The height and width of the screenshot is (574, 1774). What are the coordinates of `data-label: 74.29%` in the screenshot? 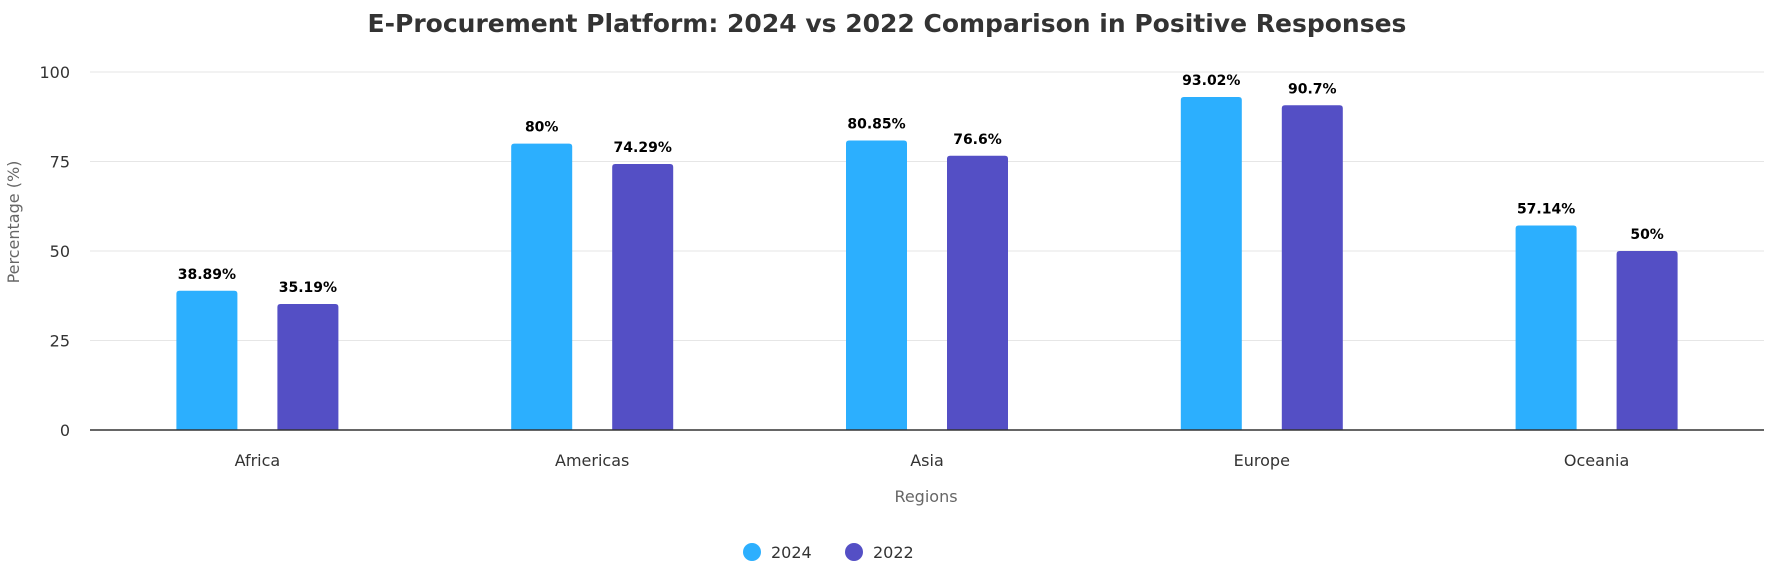 It's located at (643, 148).